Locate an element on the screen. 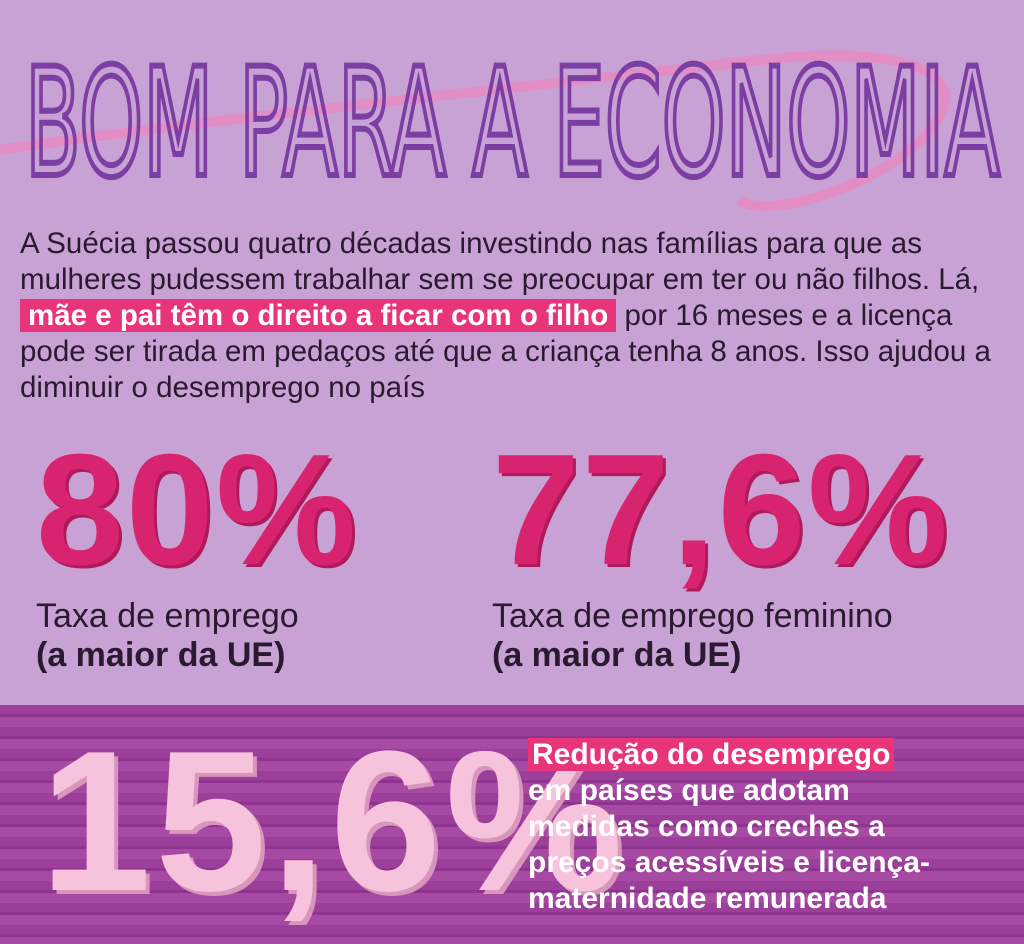 The width and height of the screenshot is (1024, 944). stat-label: Taxa de emprego feminino is located at coordinates (692, 616).